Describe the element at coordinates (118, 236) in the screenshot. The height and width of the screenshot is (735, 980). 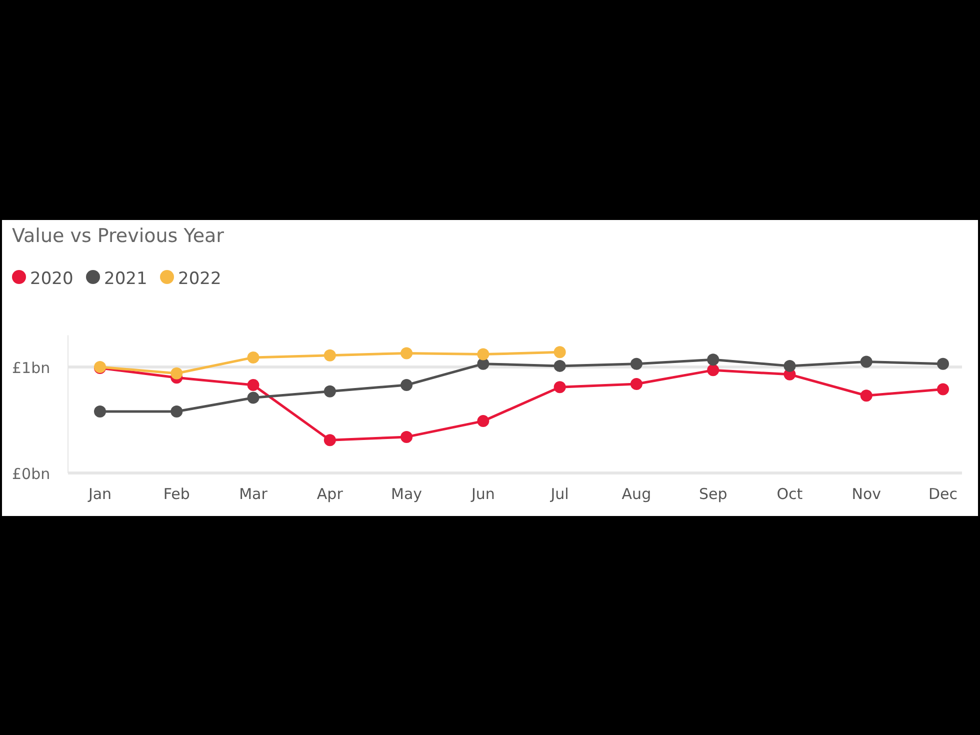
I see `chart-title: Value vs Previous Year` at that location.